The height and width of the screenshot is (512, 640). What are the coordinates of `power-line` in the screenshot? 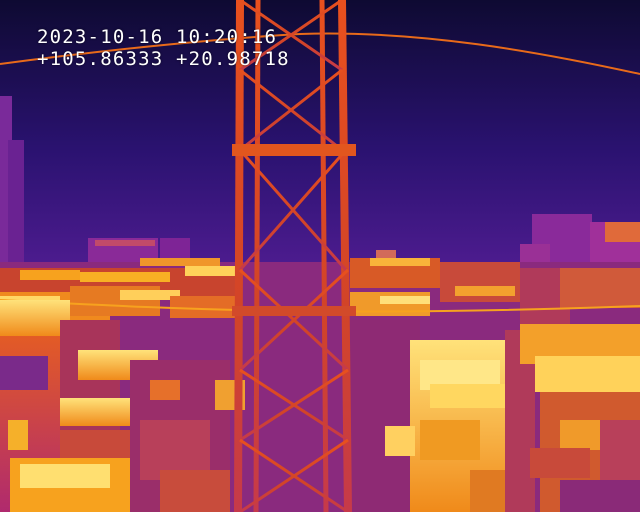 It's located at (320, 53).